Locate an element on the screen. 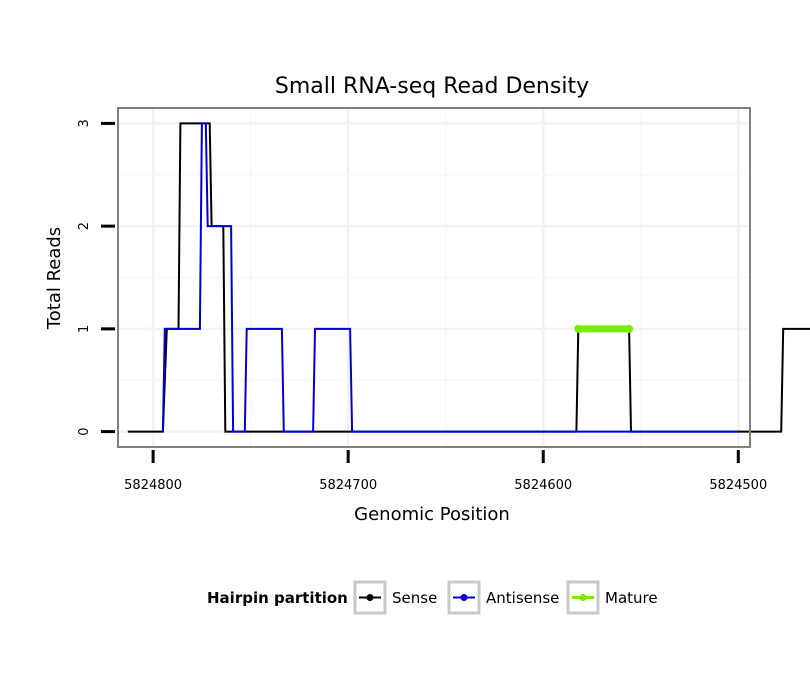 This screenshot has width=810, height=690. x-tick-label: 5824800 is located at coordinates (153, 485).